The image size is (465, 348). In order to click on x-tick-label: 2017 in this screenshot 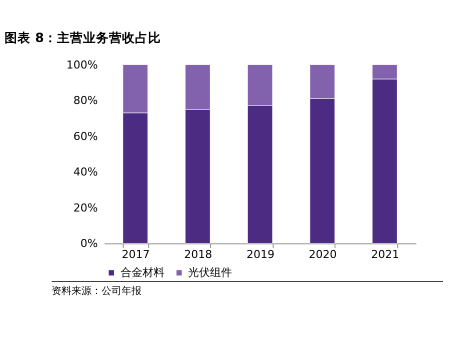, I will do `click(136, 255)`.